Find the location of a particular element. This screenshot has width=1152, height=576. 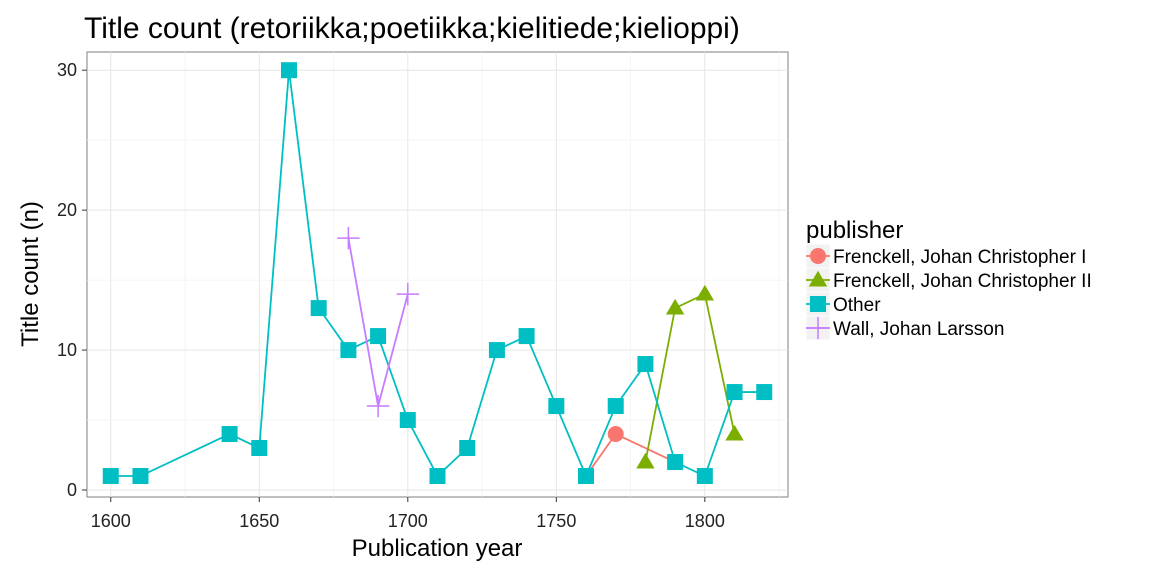

legend-label: Frenckell, Johan Christopher I is located at coordinates (959, 257).